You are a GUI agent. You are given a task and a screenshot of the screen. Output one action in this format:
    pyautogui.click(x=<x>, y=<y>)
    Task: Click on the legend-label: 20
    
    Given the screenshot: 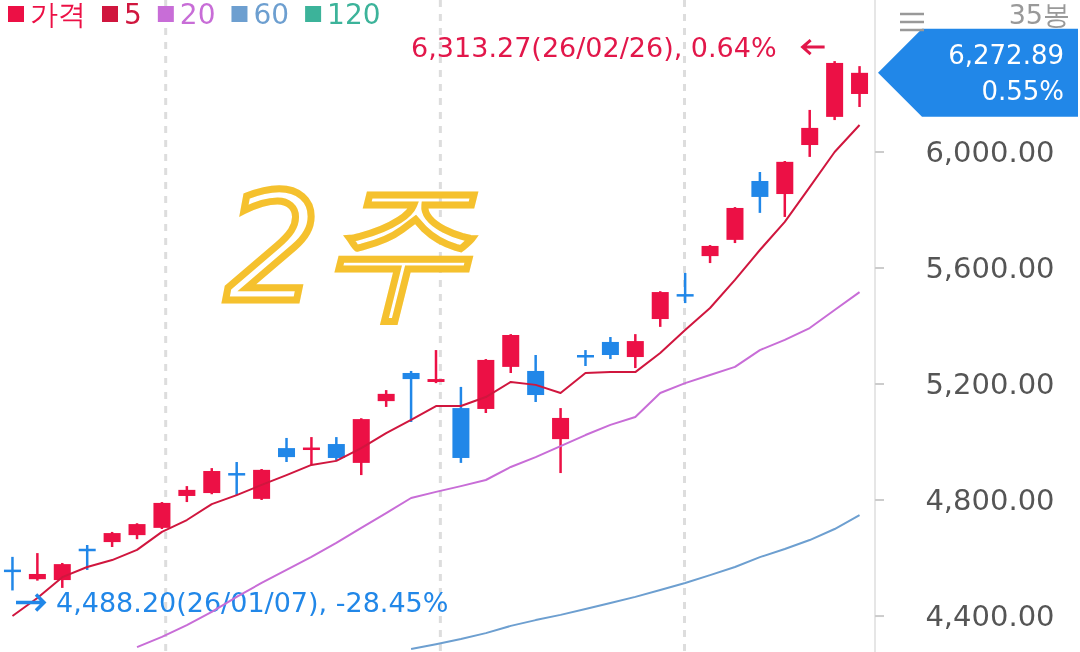 What is the action you would take?
    pyautogui.click(x=197, y=15)
    